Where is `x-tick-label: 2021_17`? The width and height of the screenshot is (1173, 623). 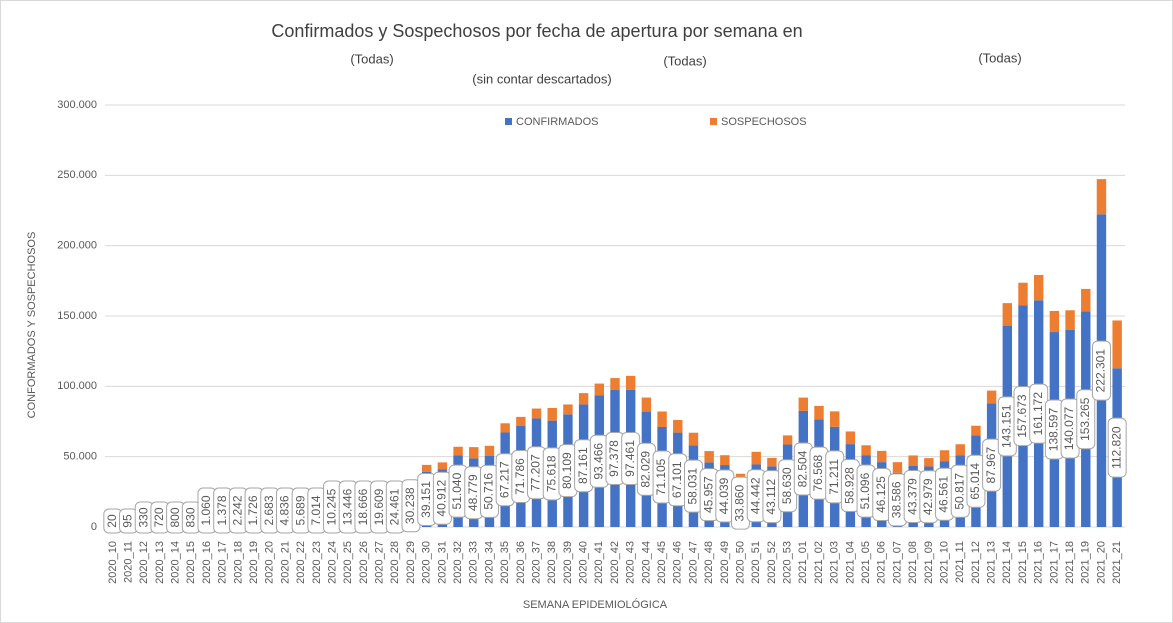 x-tick-label: 2021_17 is located at coordinates (1054, 562).